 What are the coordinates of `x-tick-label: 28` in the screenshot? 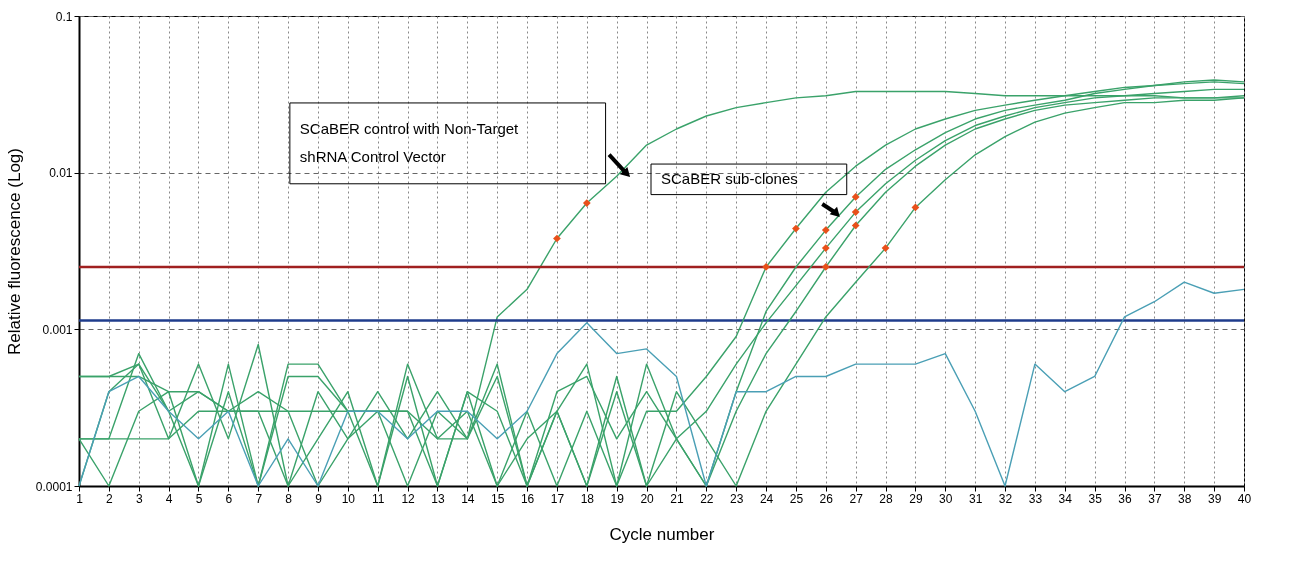 It's located at (886, 498).